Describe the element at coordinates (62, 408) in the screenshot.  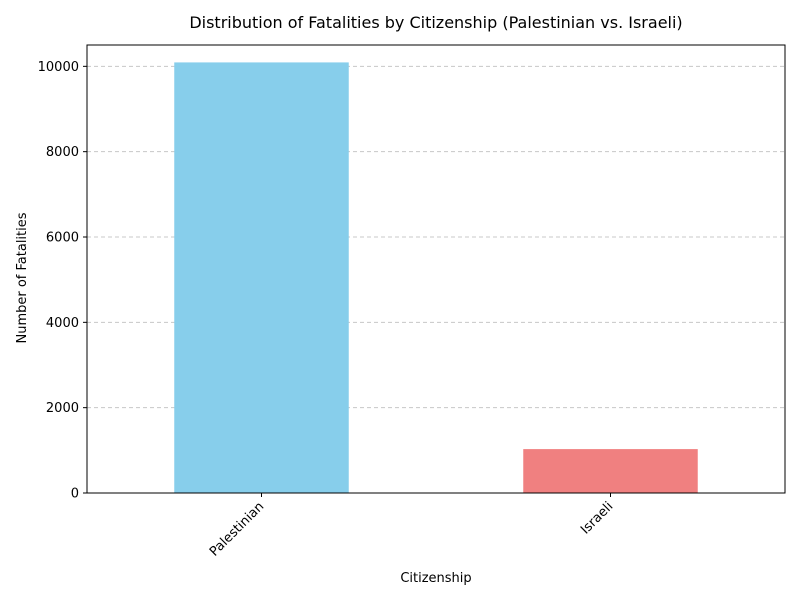
I see `y-tick-label: 2000` at that location.